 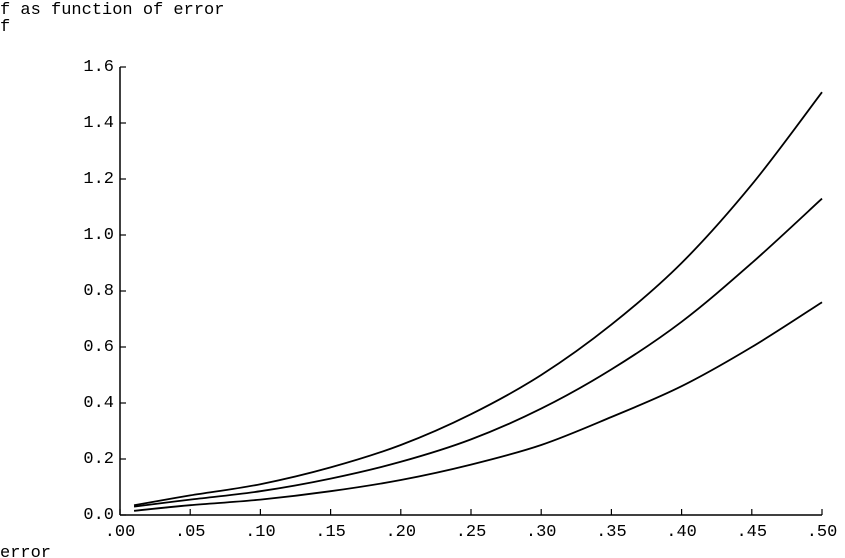 What do you see at coordinates (98, 123) in the screenshot?
I see `y-tick-label: 1.4` at bounding box center [98, 123].